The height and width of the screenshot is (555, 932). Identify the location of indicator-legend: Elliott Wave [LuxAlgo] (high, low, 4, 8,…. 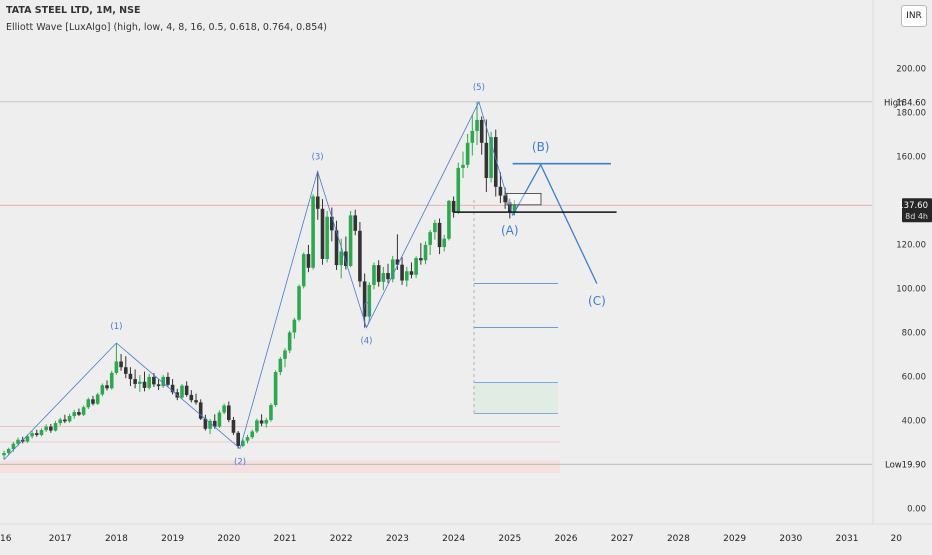
(167, 27).